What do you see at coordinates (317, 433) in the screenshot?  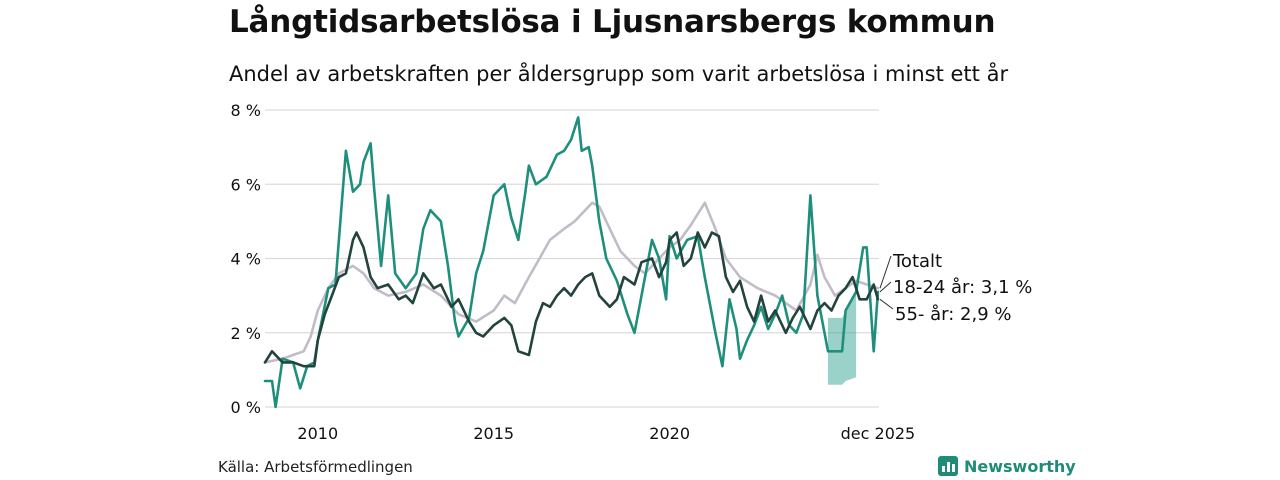 I see `x-tick-label: 2010` at bounding box center [317, 433].